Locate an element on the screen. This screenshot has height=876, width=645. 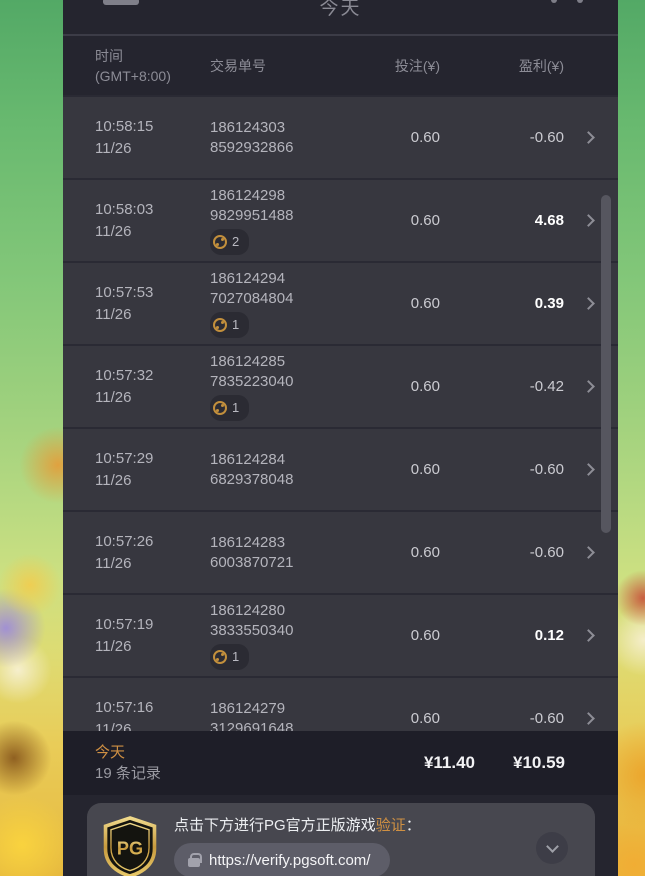
row-time: 10:57:32 is located at coordinates (124, 375).